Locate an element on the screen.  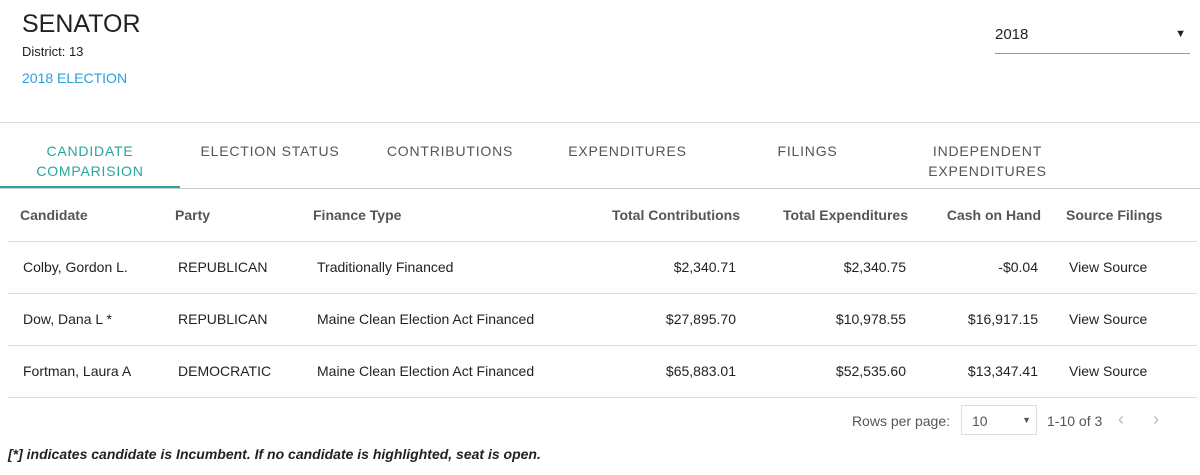
column-header: Total Contributions is located at coordinates (675, 215).